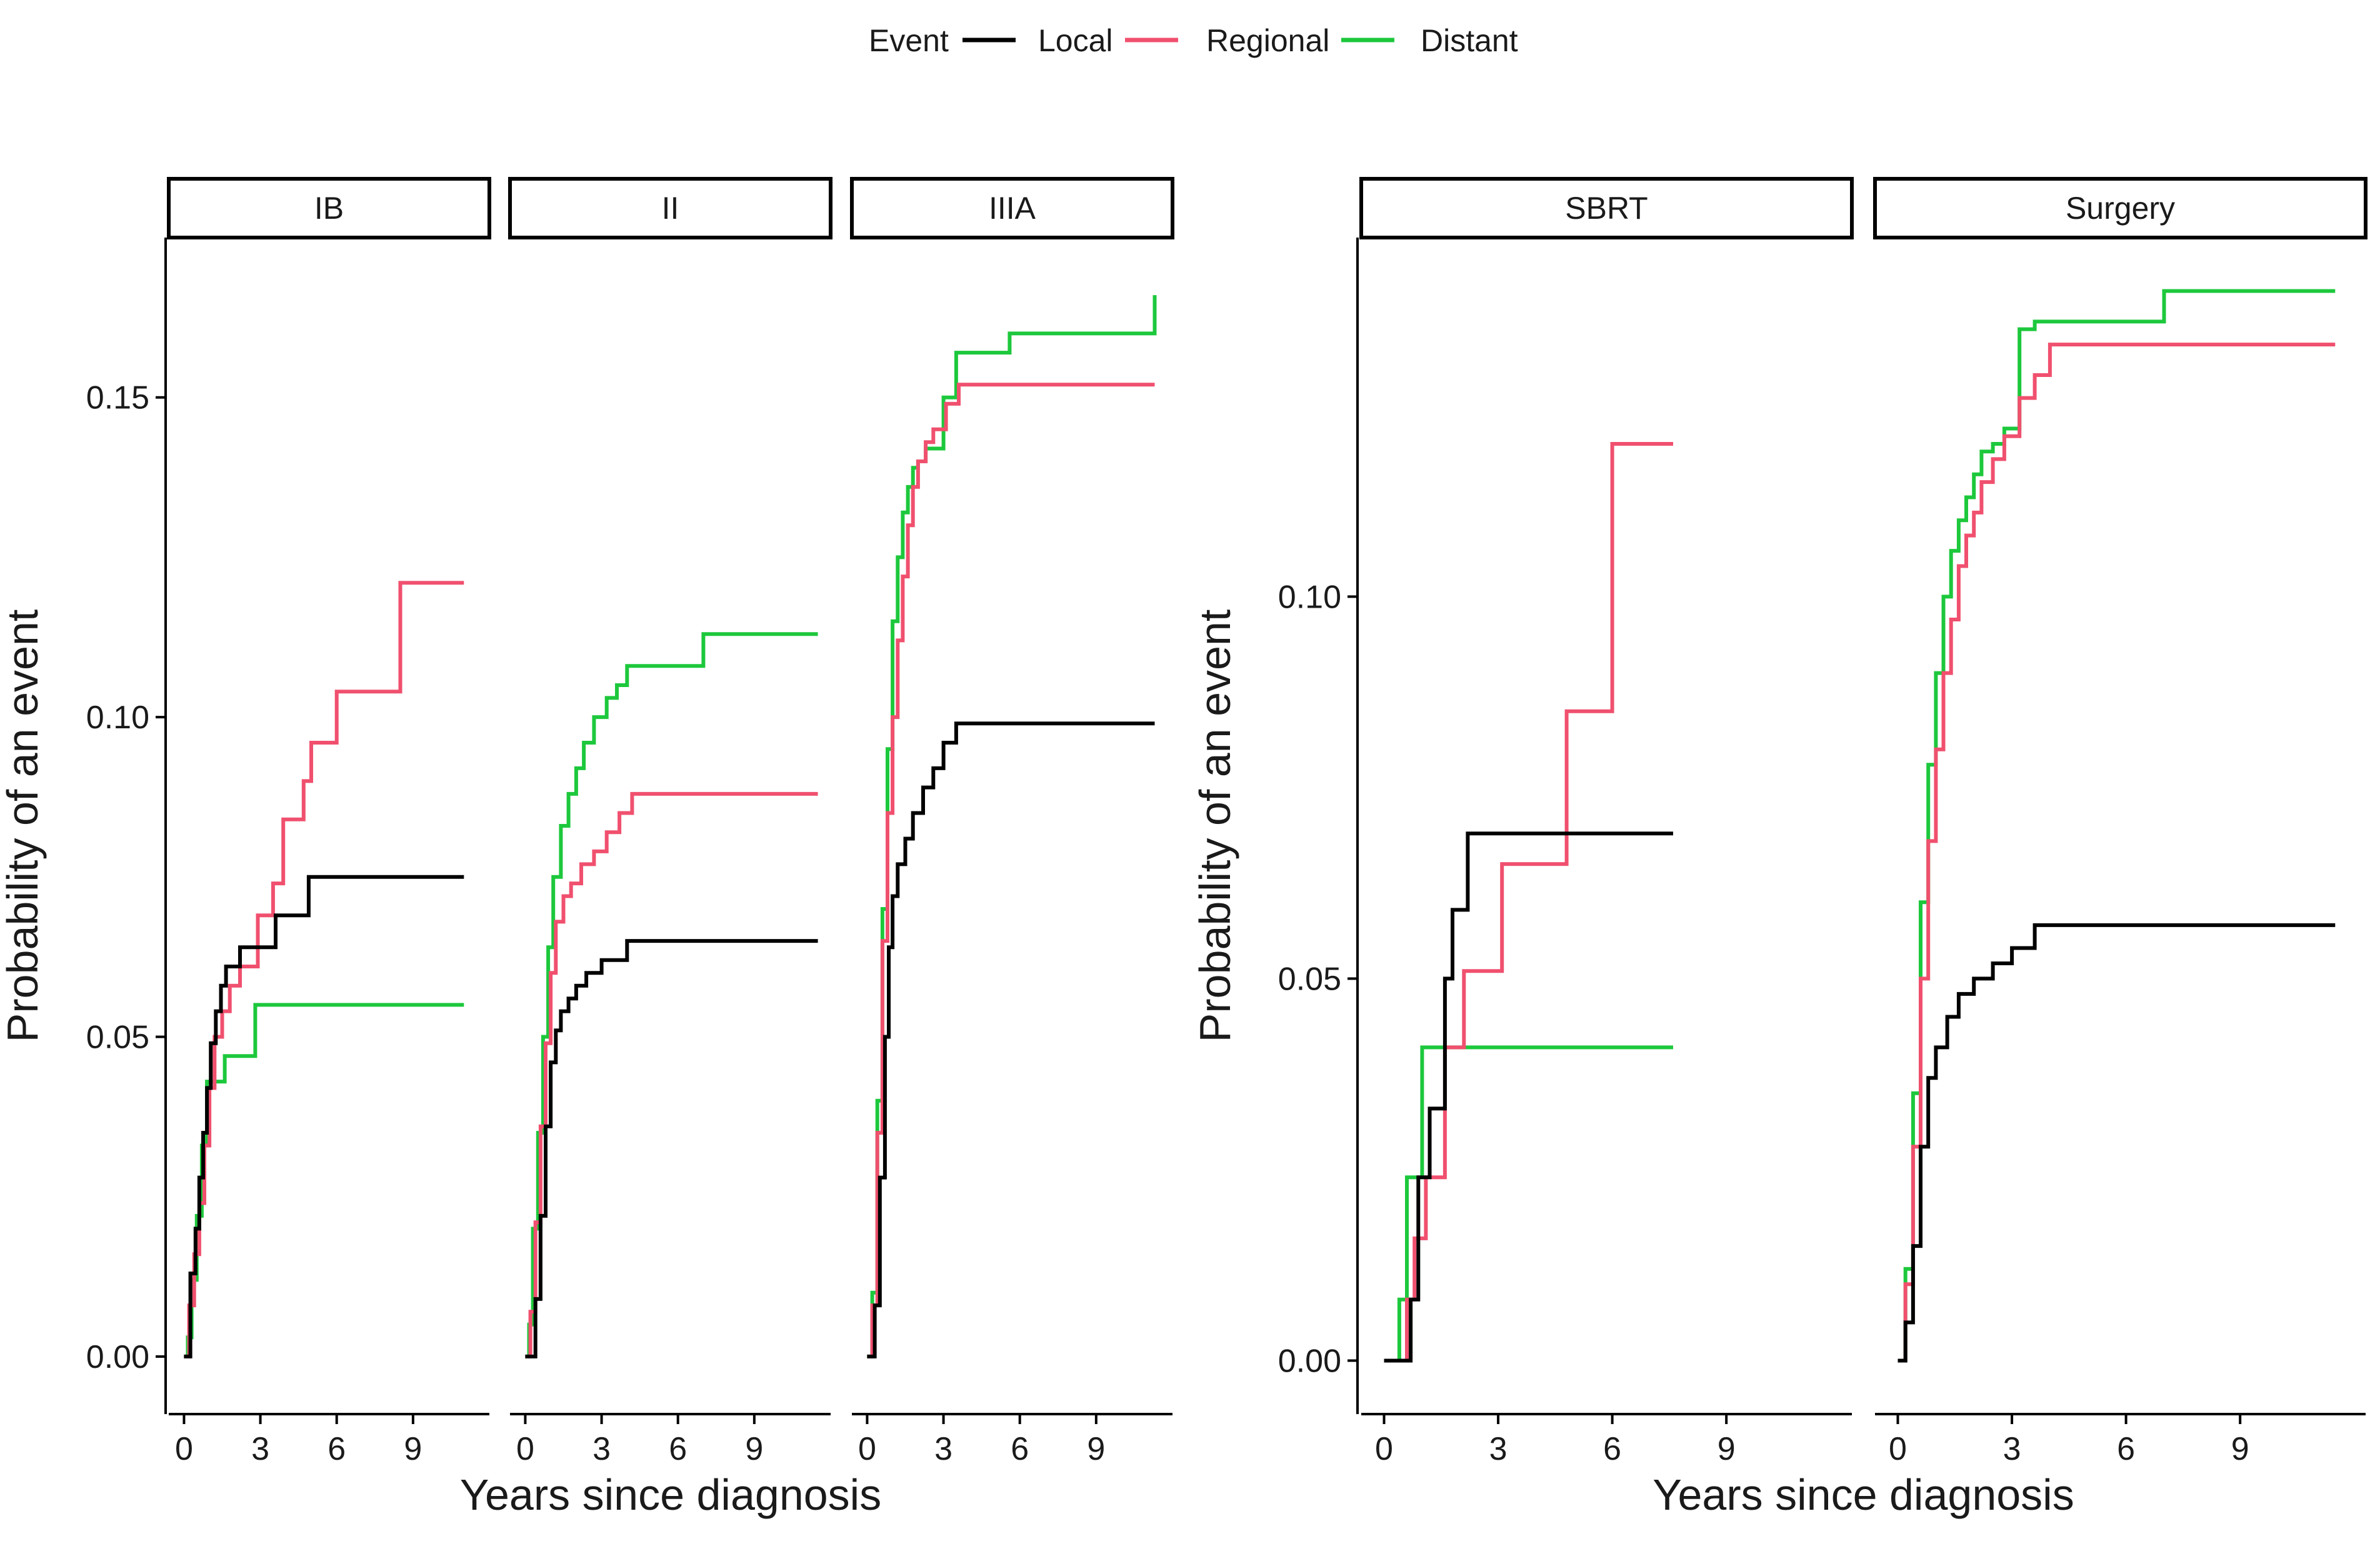 The image size is (2380, 1541). I want to click on series-line-distant-surgery, so click(2117, 826).